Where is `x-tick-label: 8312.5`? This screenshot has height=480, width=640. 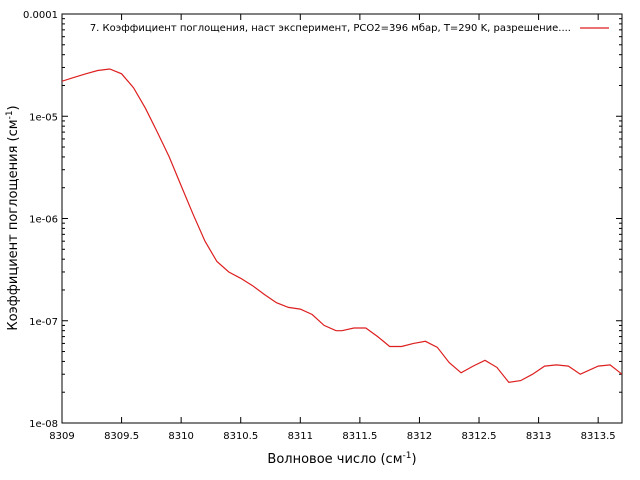
x-tick-label: 8312.5 is located at coordinates (479, 436).